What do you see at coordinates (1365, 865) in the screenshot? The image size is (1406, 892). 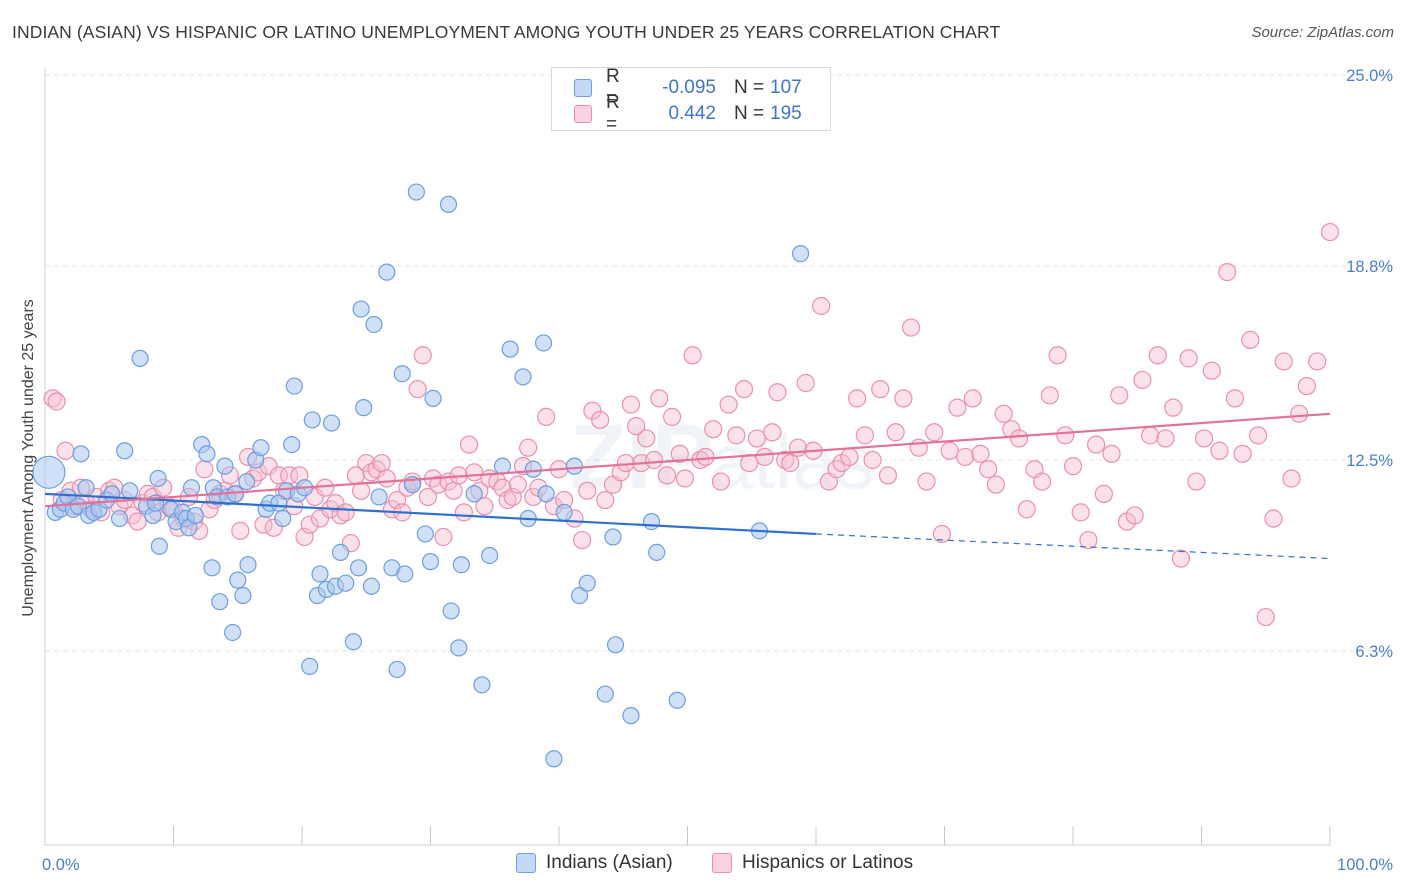 I see `x-tick-label-end: 100.0%` at bounding box center [1365, 865].